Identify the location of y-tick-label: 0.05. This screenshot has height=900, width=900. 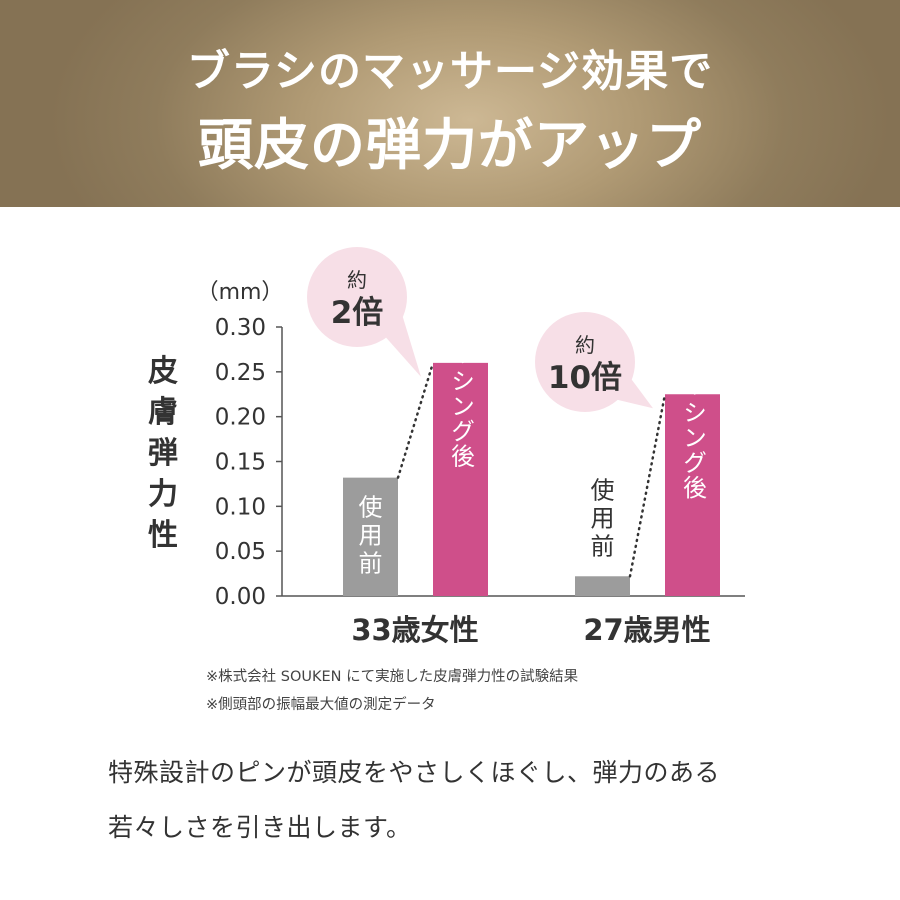
(240, 552).